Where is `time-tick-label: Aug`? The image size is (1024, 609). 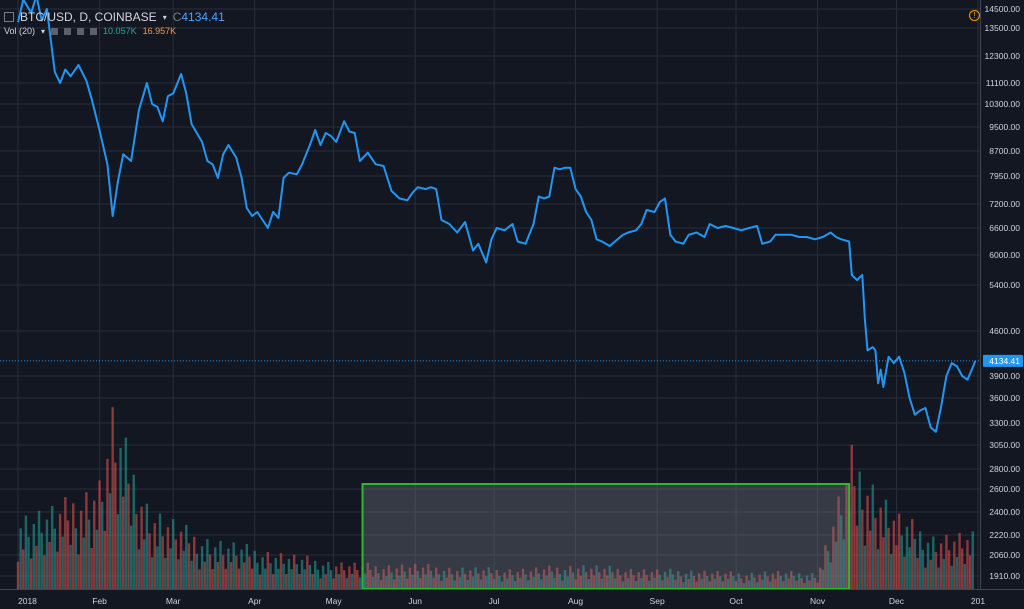 time-tick-label: Aug is located at coordinates (575, 601).